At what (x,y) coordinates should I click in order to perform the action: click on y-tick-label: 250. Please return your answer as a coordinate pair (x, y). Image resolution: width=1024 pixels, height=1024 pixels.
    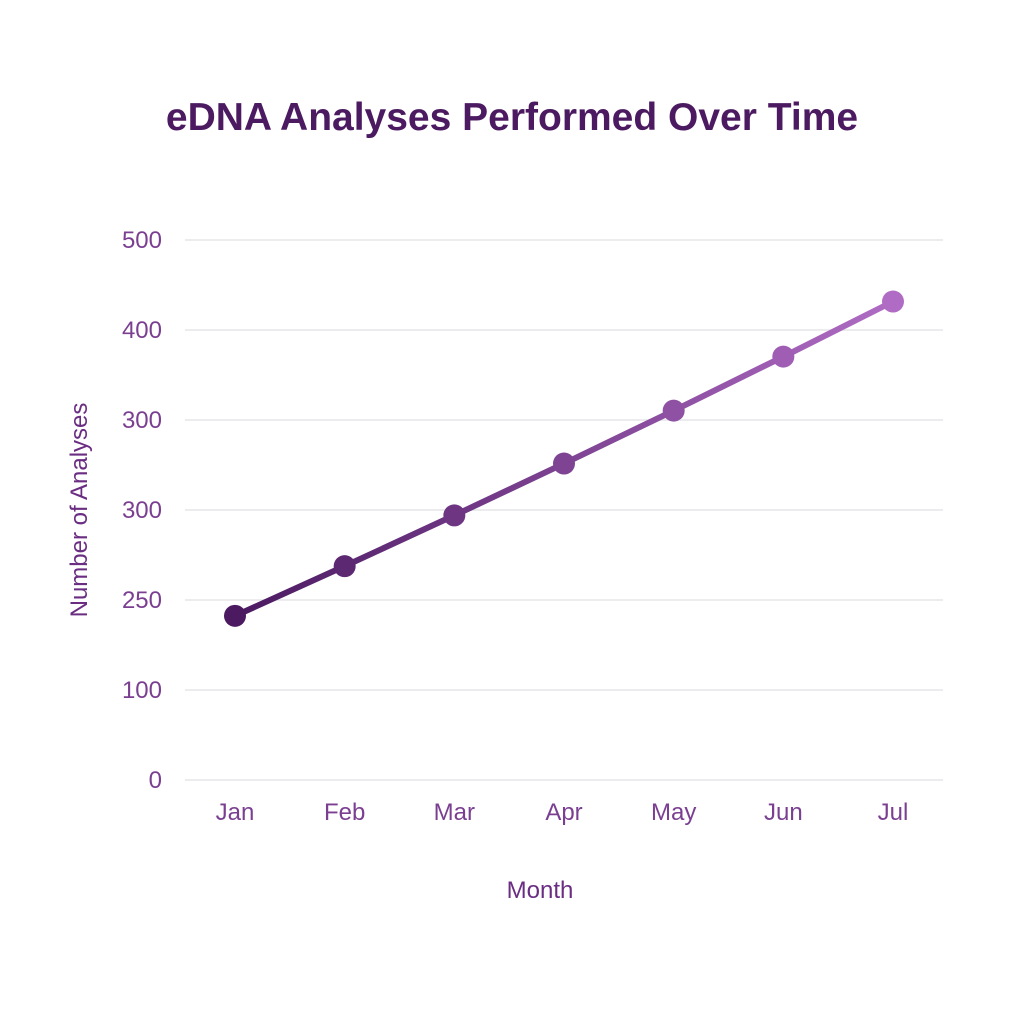
    Looking at the image, I should click on (142, 600).